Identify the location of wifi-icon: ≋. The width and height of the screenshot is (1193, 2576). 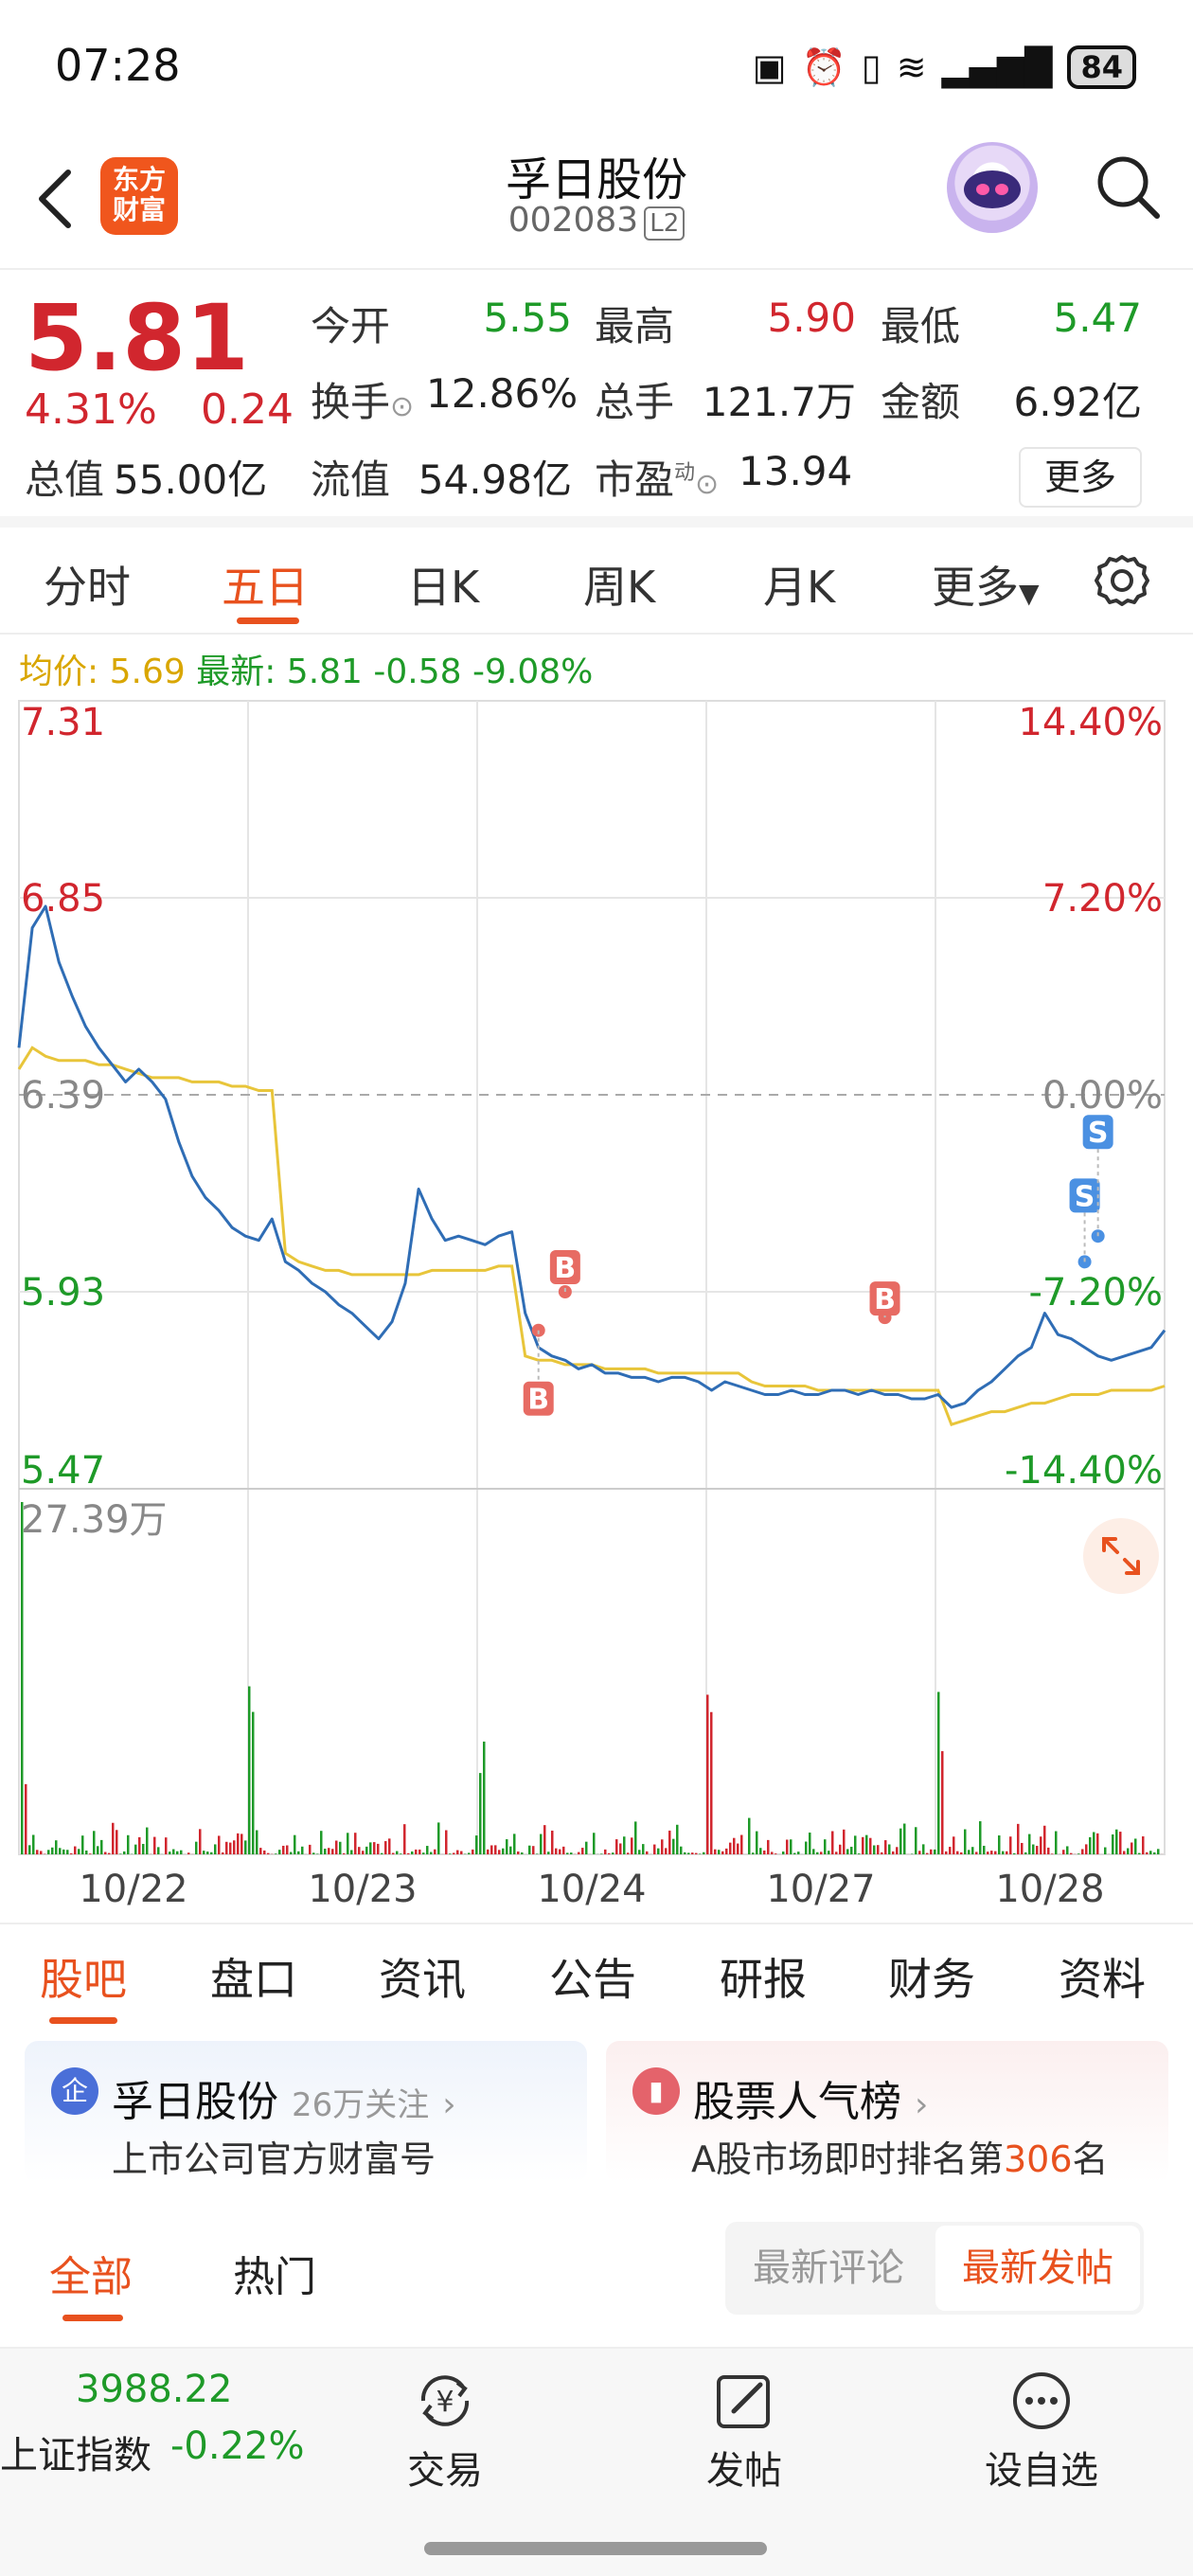
(911, 67).